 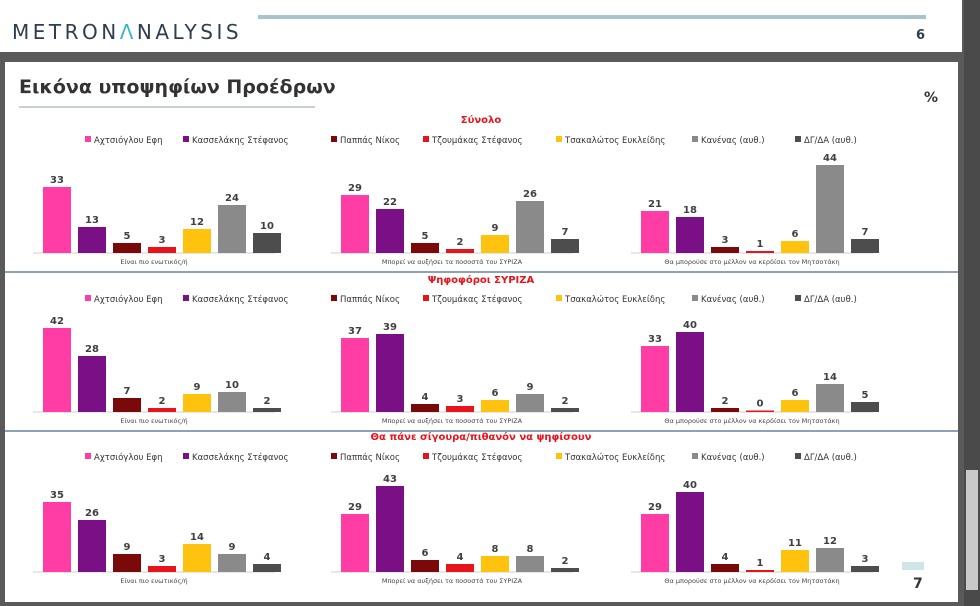 I want to click on previous-page-bottom: METRONΛNALYSIS 6, so click(x=481, y=26).